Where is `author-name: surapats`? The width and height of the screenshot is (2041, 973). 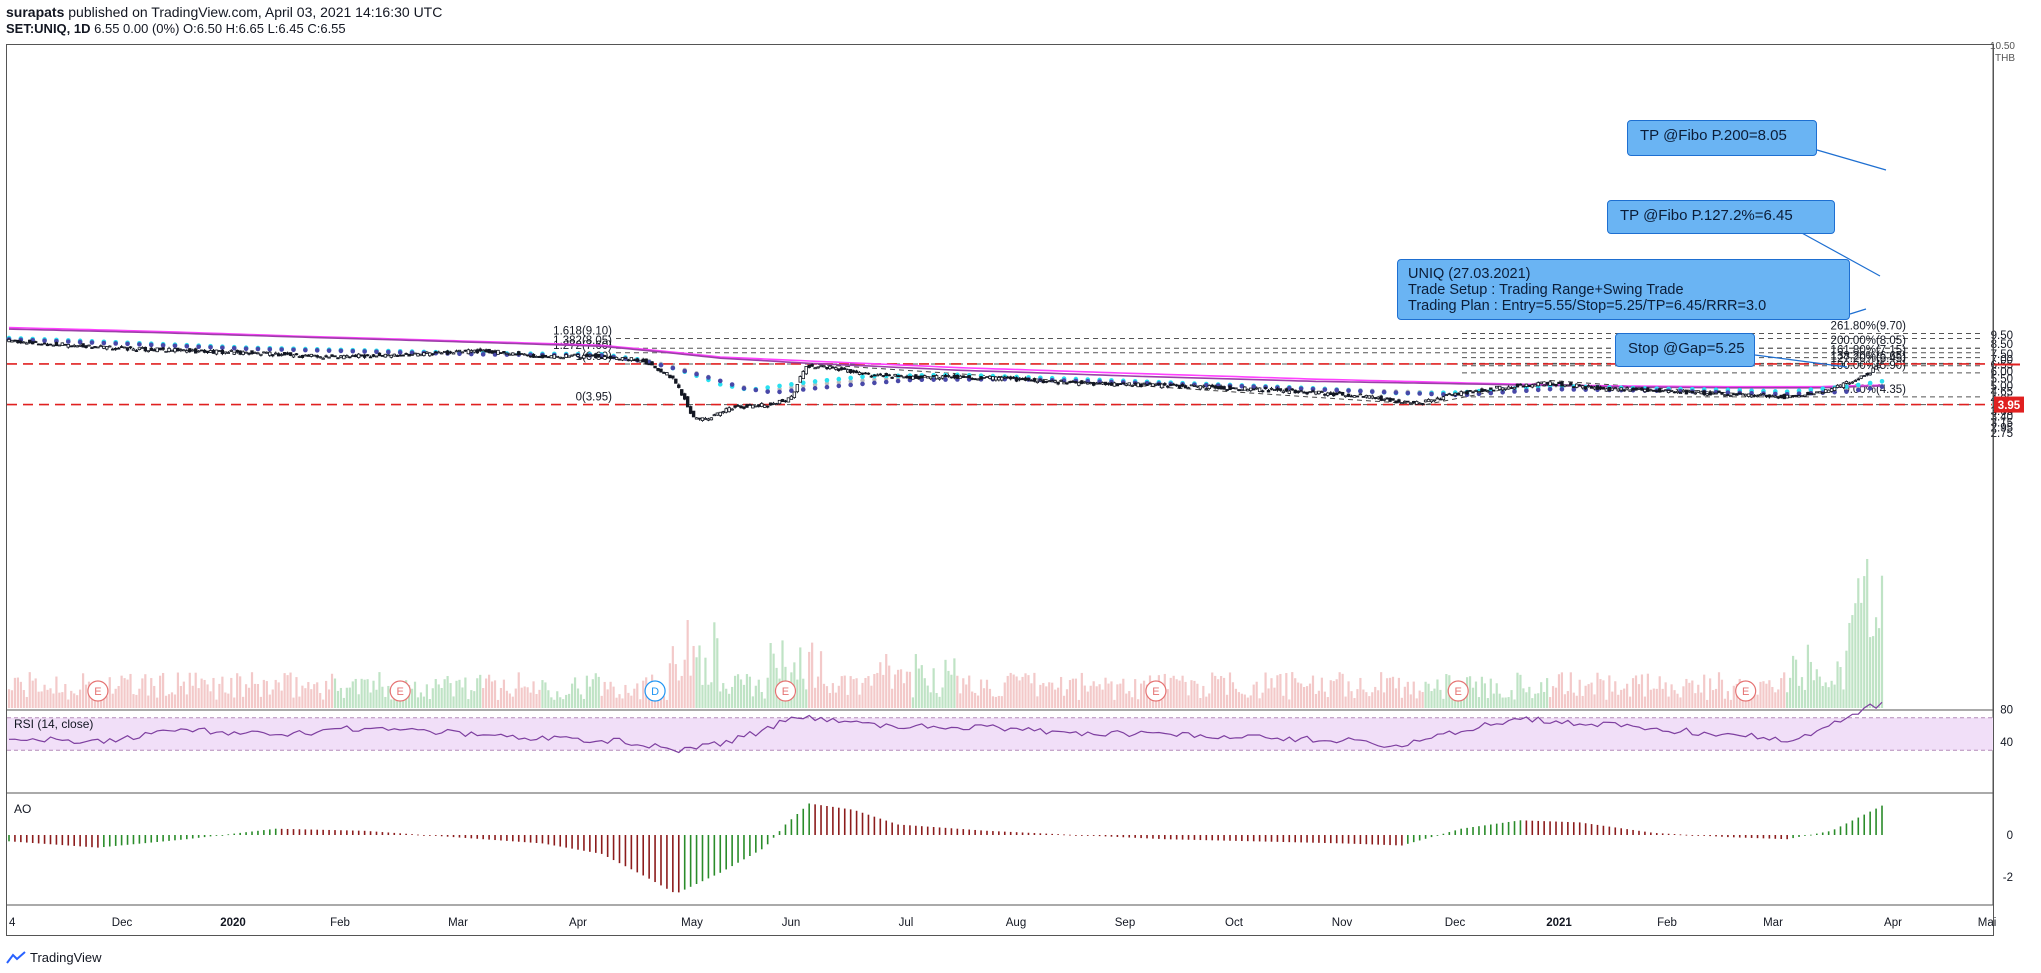
author-name: surapats is located at coordinates (35, 12).